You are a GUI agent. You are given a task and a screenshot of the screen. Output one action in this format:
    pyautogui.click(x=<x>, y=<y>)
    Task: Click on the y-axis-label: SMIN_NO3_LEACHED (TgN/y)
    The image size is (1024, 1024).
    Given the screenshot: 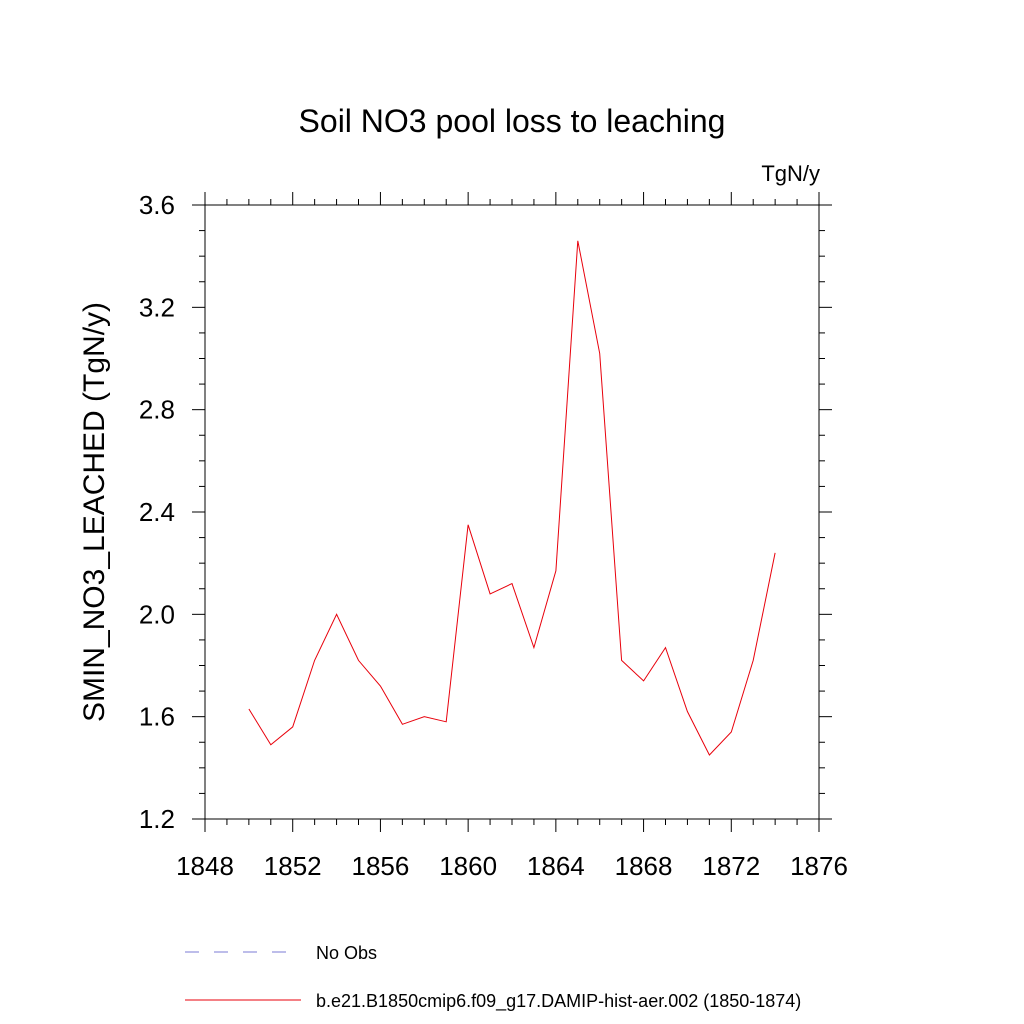 What is the action you would take?
    pyautogui.click(x=94, y=512)
    